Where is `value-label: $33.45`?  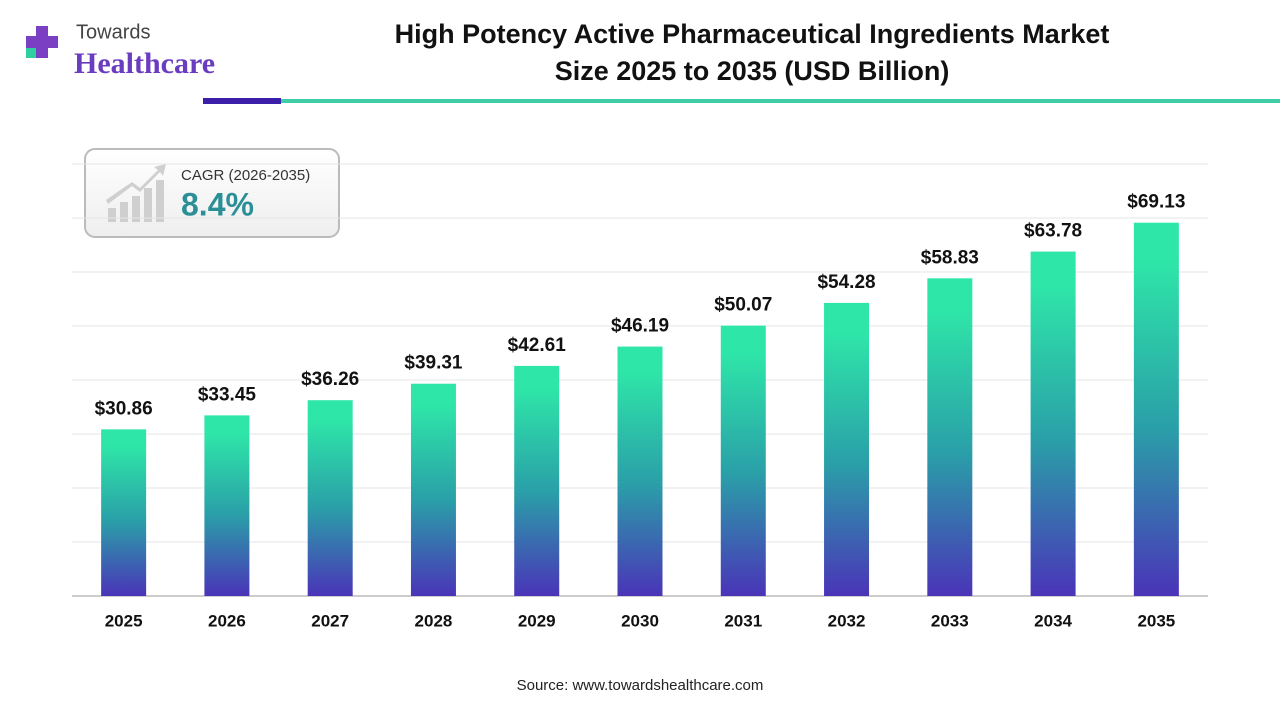 value-label: $33.45 is located at coordinates (227, 394).